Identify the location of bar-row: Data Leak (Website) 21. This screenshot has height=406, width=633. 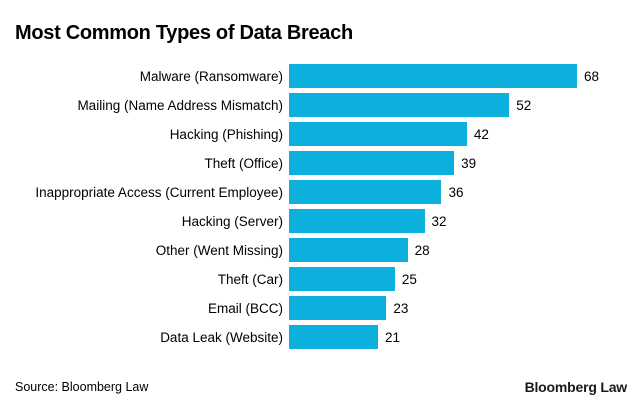
(316, 337).